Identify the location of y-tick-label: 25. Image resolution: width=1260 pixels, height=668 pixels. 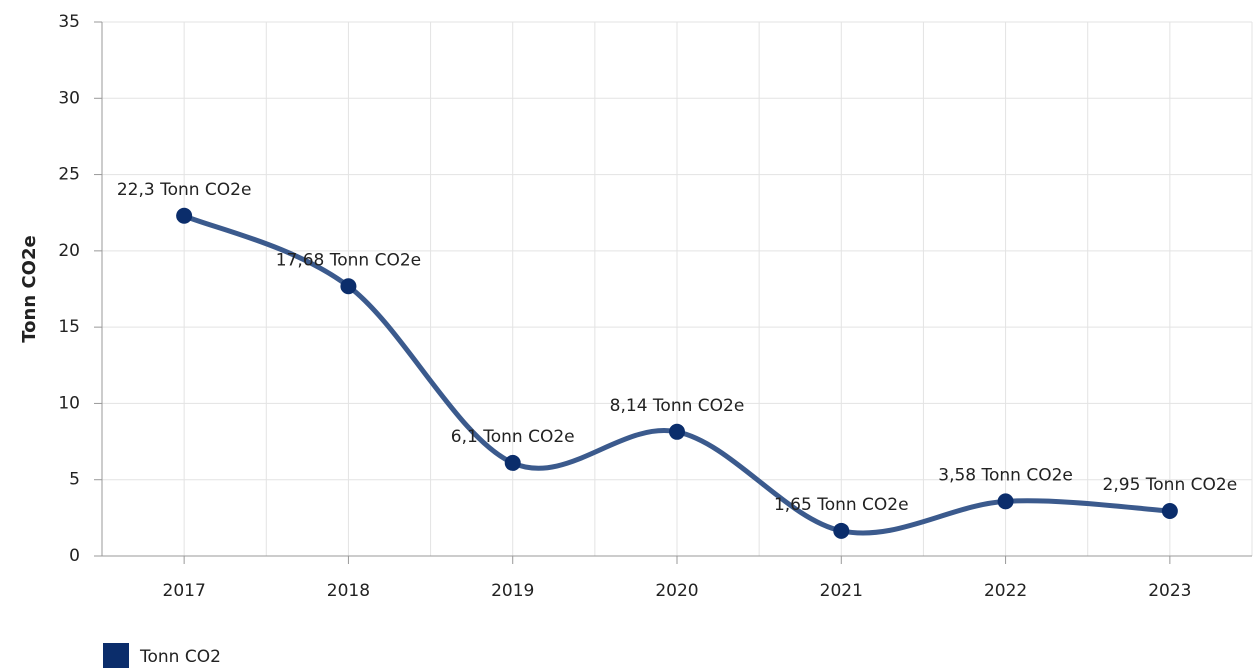
(69, 175).